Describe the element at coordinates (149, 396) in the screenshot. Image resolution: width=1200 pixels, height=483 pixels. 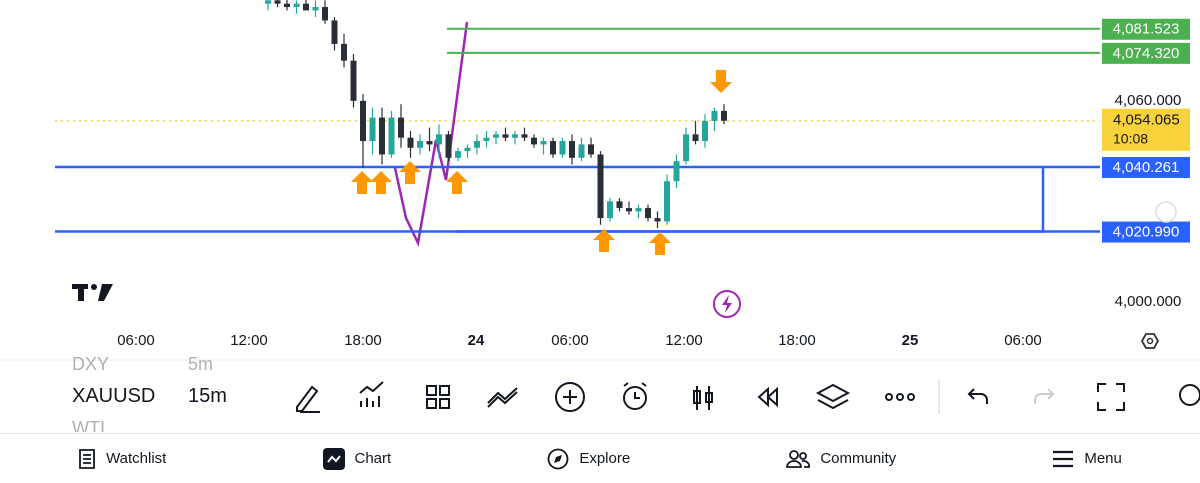
I see `symbol: XAUUSD 15m` at that location.